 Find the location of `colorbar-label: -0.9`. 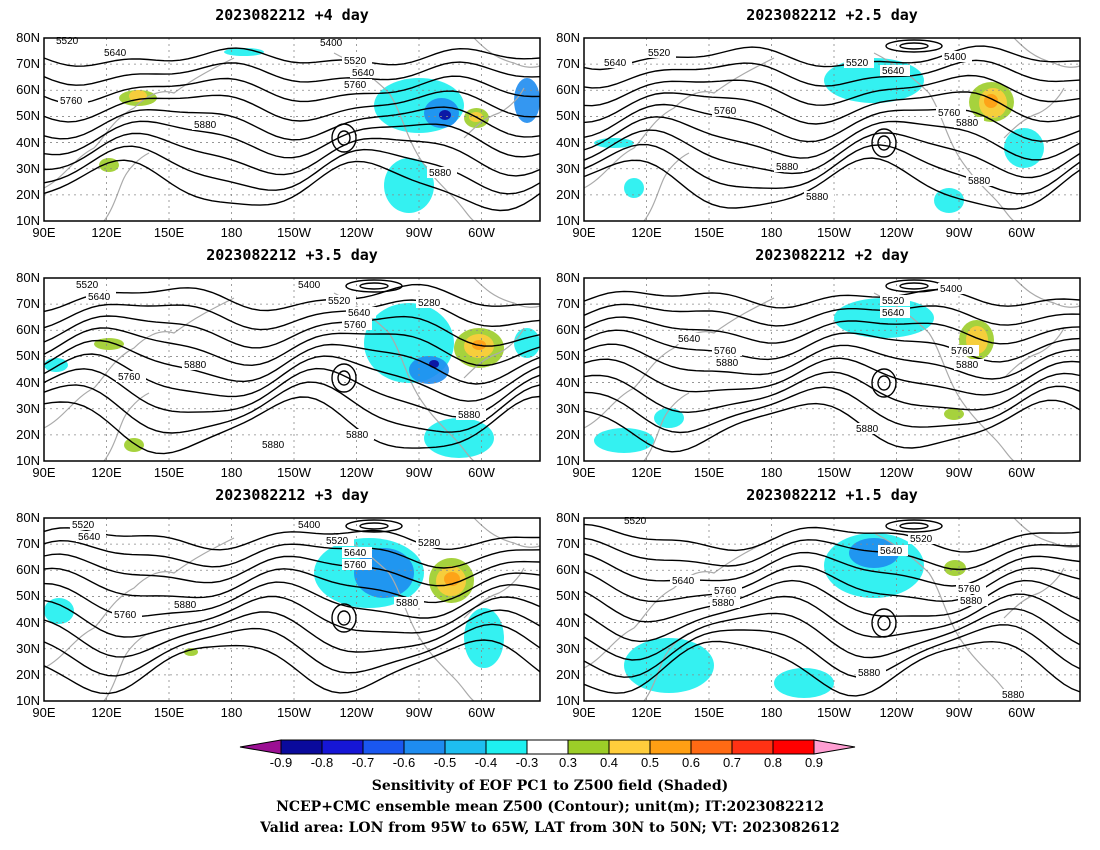

colorbar-label: -0.9 is located at coordinates (281, 762).